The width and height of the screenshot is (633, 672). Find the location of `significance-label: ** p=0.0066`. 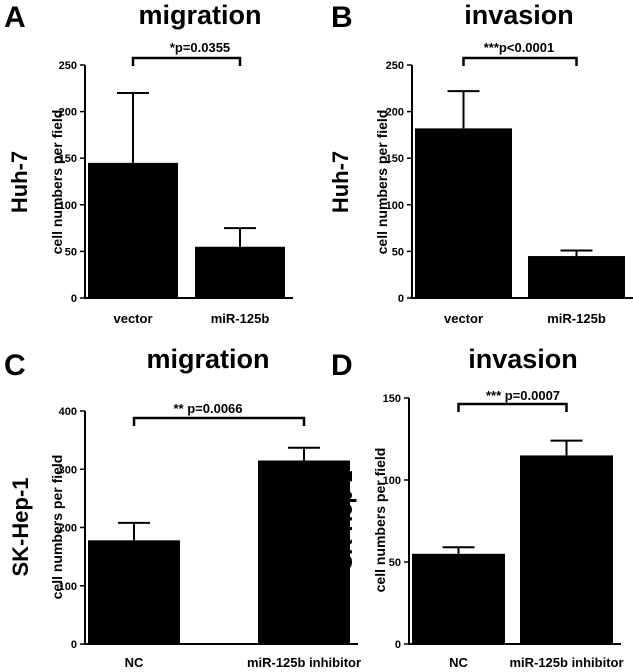

significance-label: ** p=0.0066 is located at coordinates (207, 408).